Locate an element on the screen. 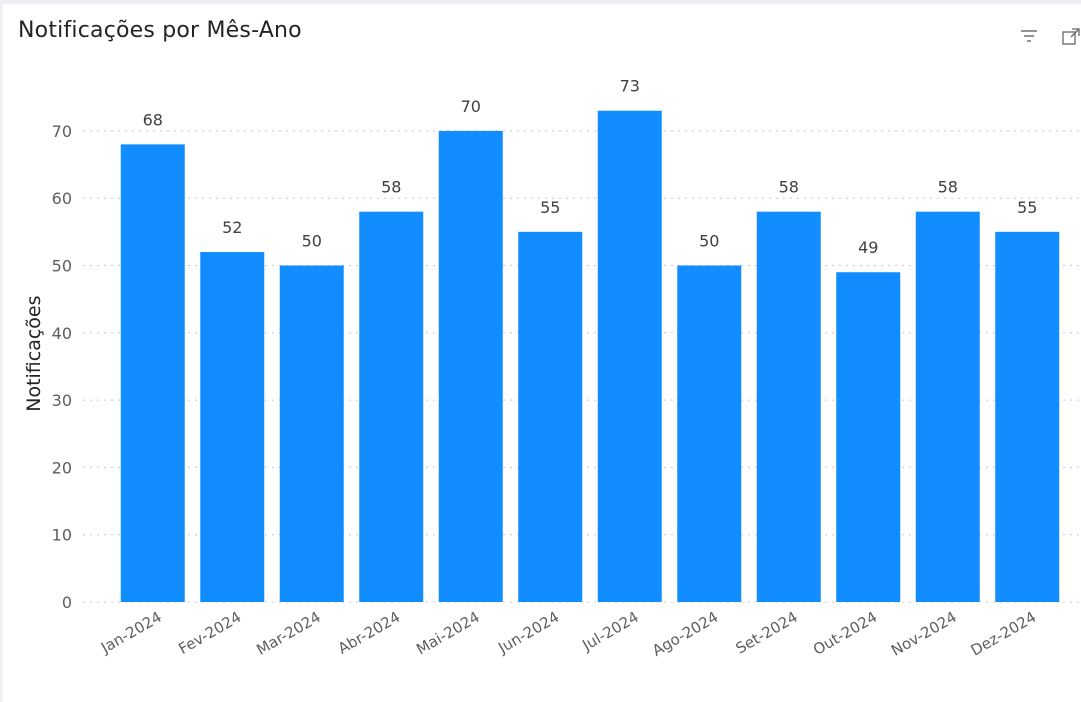 The height and width of the screenshot is (702, 1081). x-tick-label: Jul-2024 is located at coordinates (609, 631).